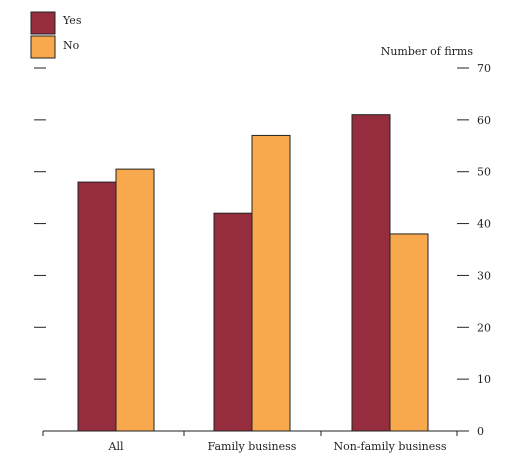  What do you see at coordinates (480, 431) in the screenshot?
I see `y-tick-label-0: 0` at bounding box center [480, 431].